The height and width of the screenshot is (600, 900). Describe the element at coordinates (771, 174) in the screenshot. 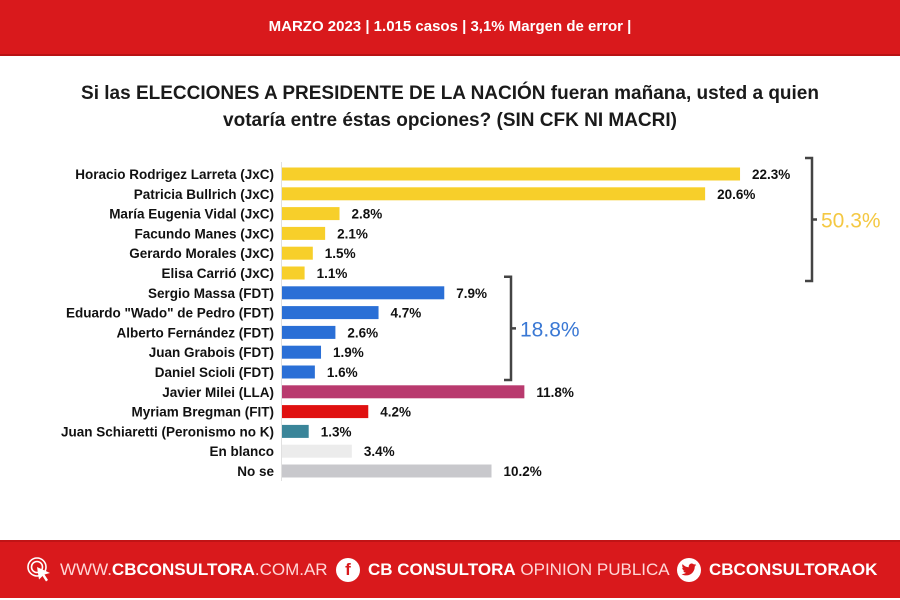

I see `value-label: 22.3%` at that location.